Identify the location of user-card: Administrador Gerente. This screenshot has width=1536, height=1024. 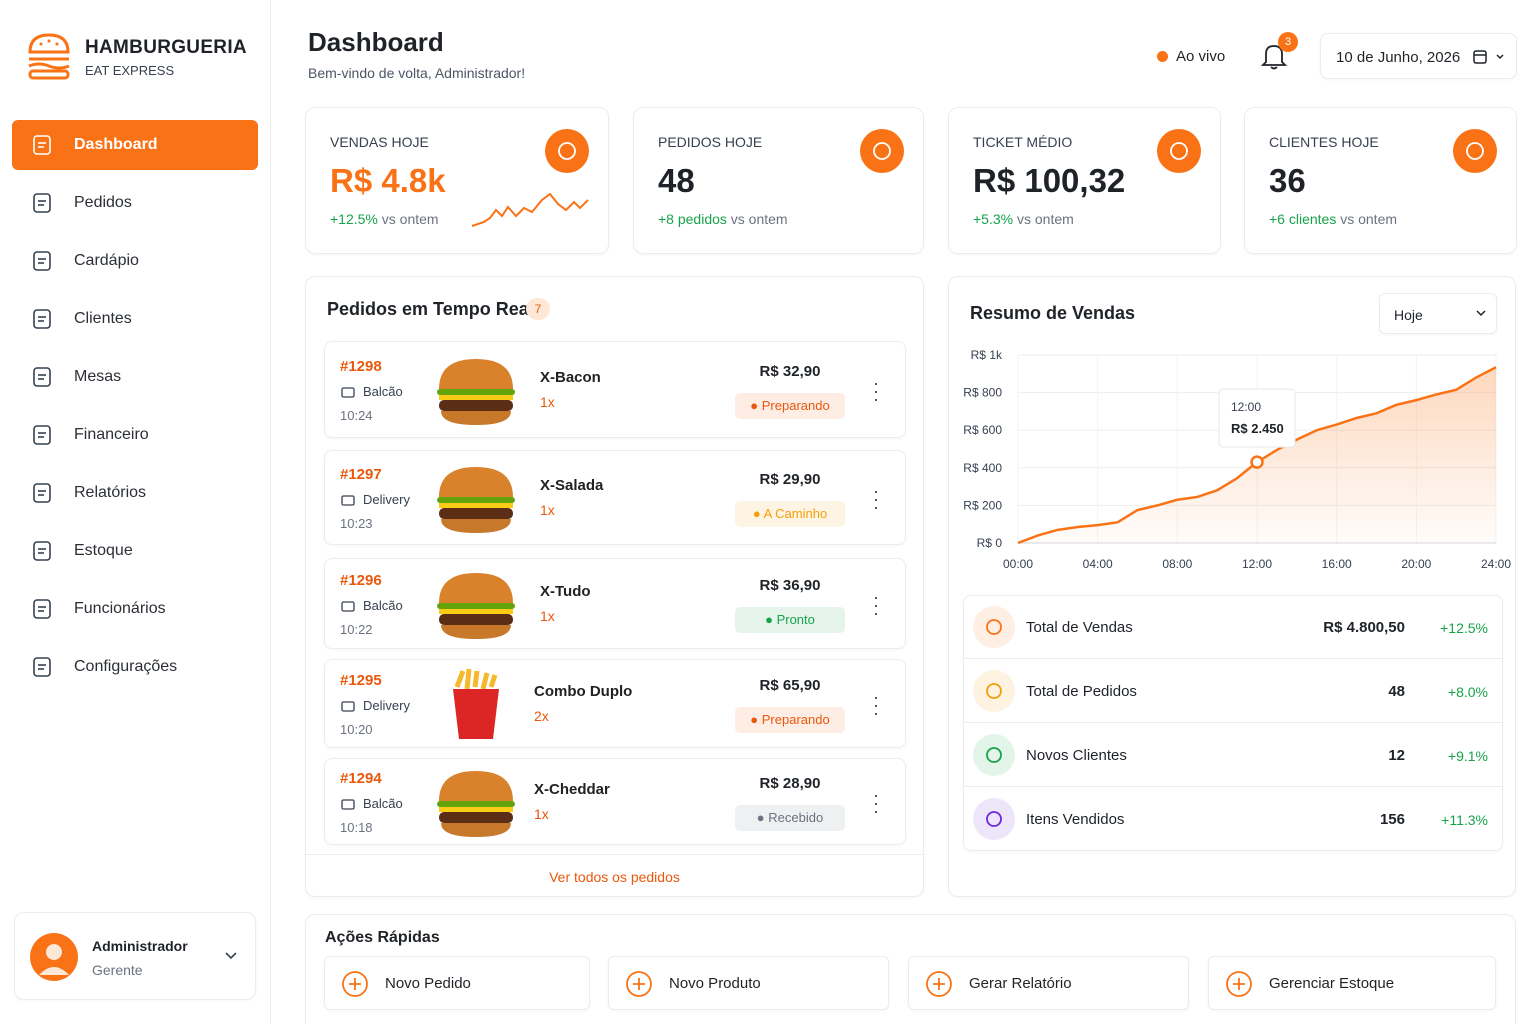
(135, 956).